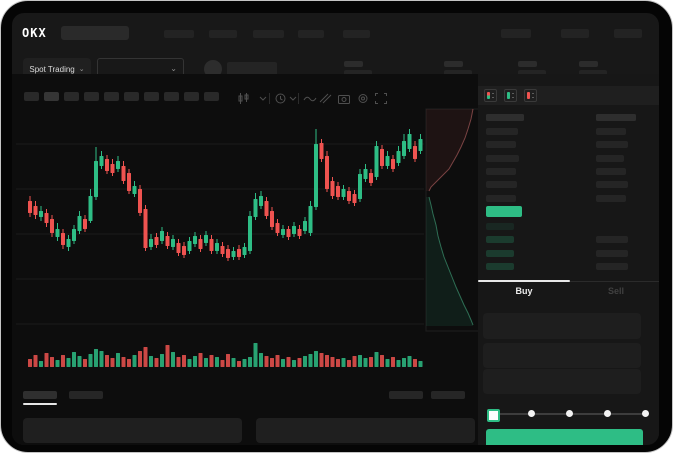  What do you see at coordinates (81, 69) in the screenshot?
I see `chevron-down-icon: ⌄` at bounding box center [81, 69].